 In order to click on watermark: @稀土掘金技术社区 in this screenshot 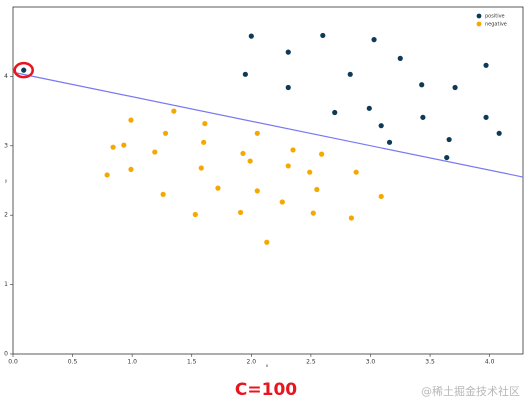, I will do `click(470, 391)`.